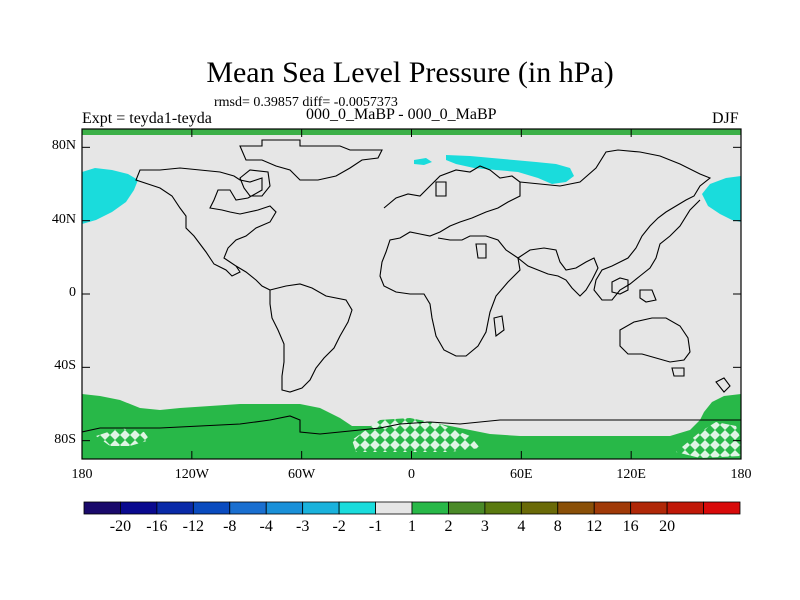 The width and height of the screenshot is (800, 600). I want to click on lat-label: 80N, so click(63, 146).